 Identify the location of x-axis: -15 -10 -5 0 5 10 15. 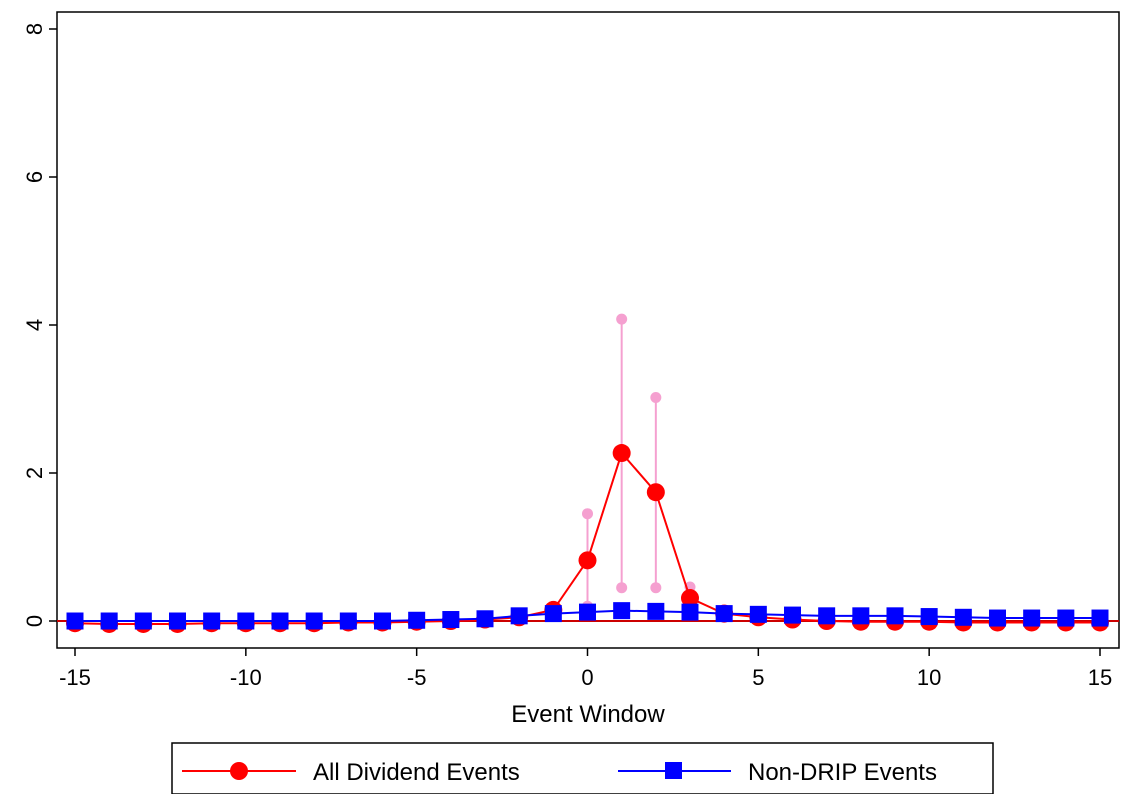
(585, 669).